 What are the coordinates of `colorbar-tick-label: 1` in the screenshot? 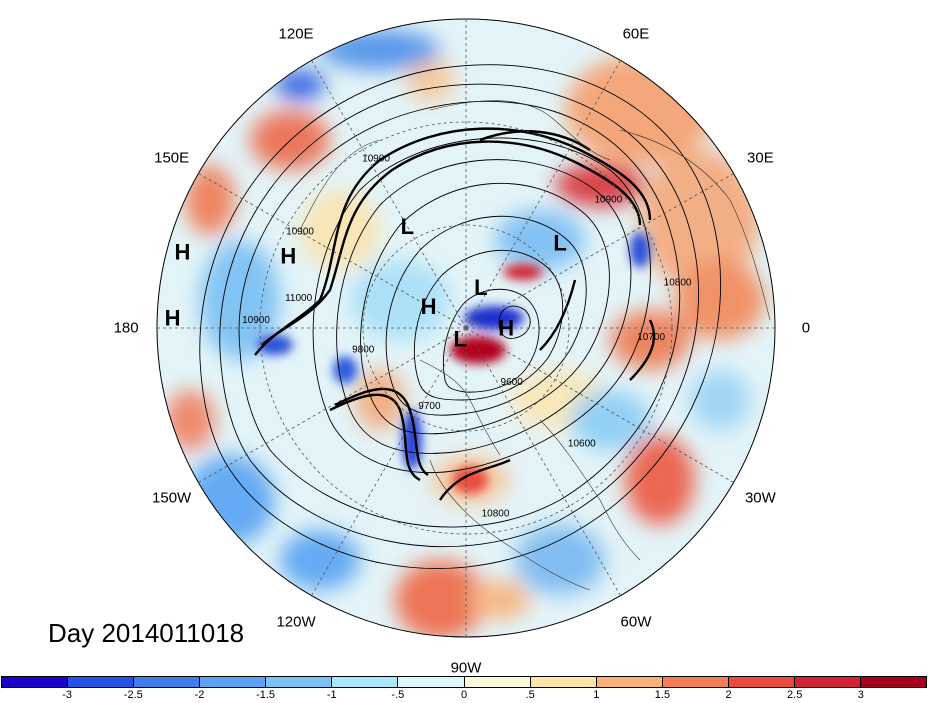 It's located at (596, 695).